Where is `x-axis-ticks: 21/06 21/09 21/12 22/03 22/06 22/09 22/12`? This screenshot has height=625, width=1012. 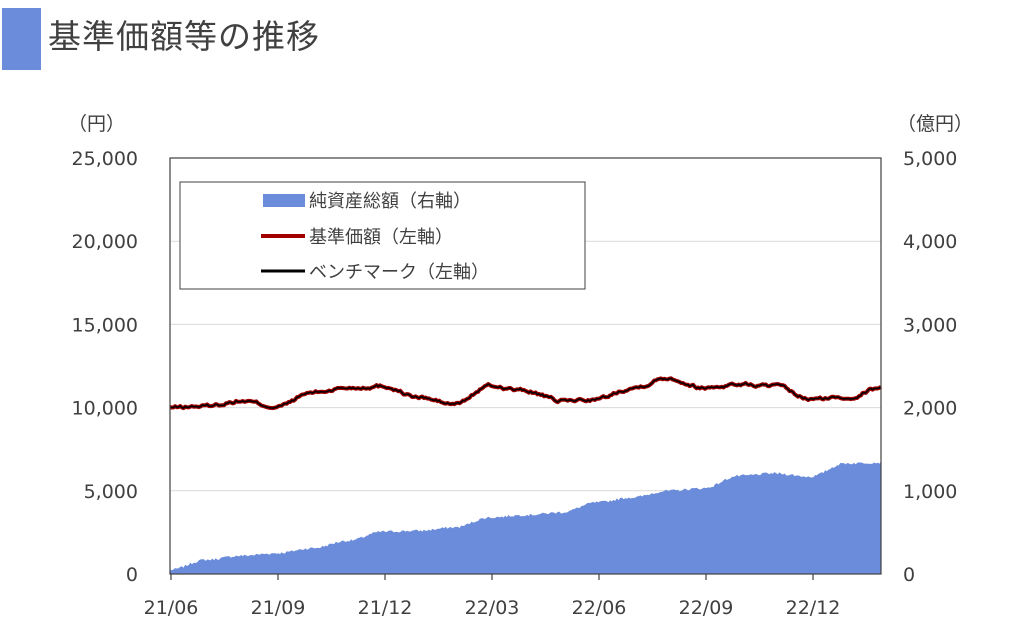
x-axis-ticks: 21/06 21/09 21/12 22/03 22/06 22/09 22/12 is located at coordinates (492, 608).